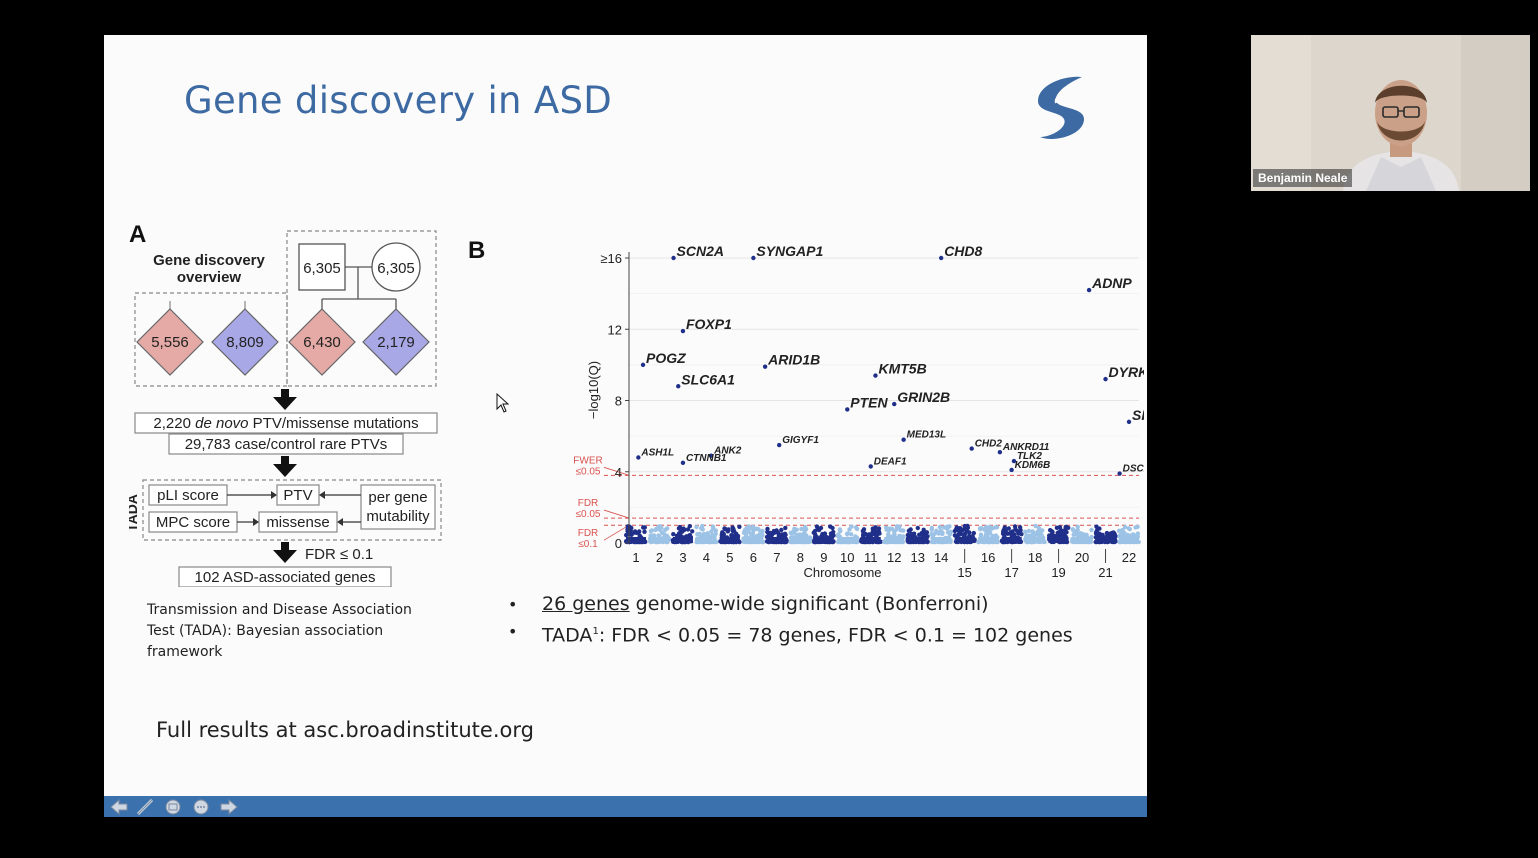 The width and height of the screenshot is (1538, 858). I want to click on parent-circle-label: 6,305, so click(396, 268).